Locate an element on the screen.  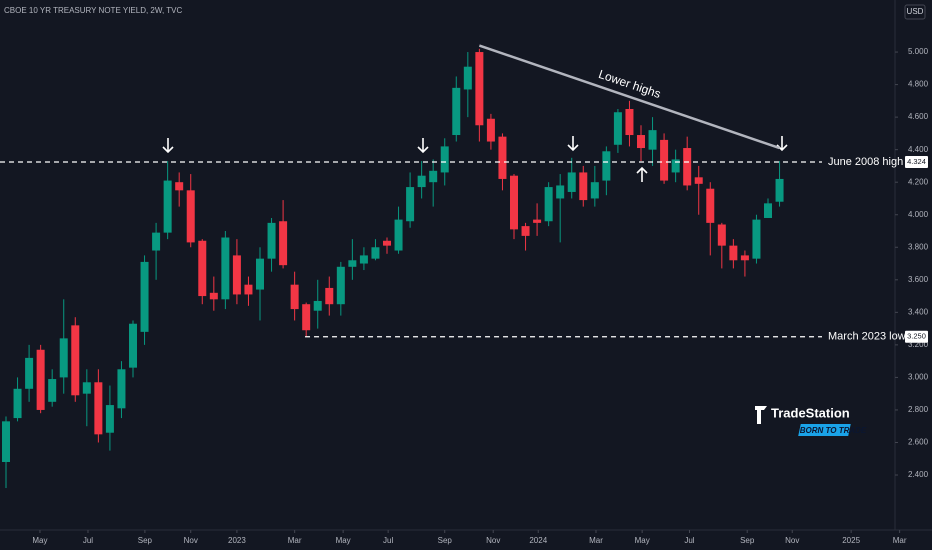
y-tick-label: 3.600 is located at coordinates (918, 279).